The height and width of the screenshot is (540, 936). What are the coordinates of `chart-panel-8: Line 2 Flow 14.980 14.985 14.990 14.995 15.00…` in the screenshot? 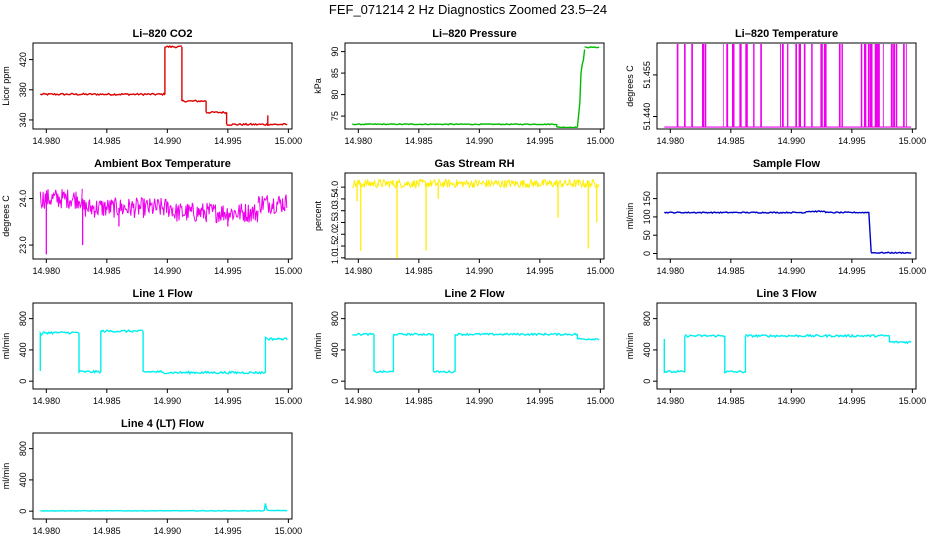 It's located at (463, 347).